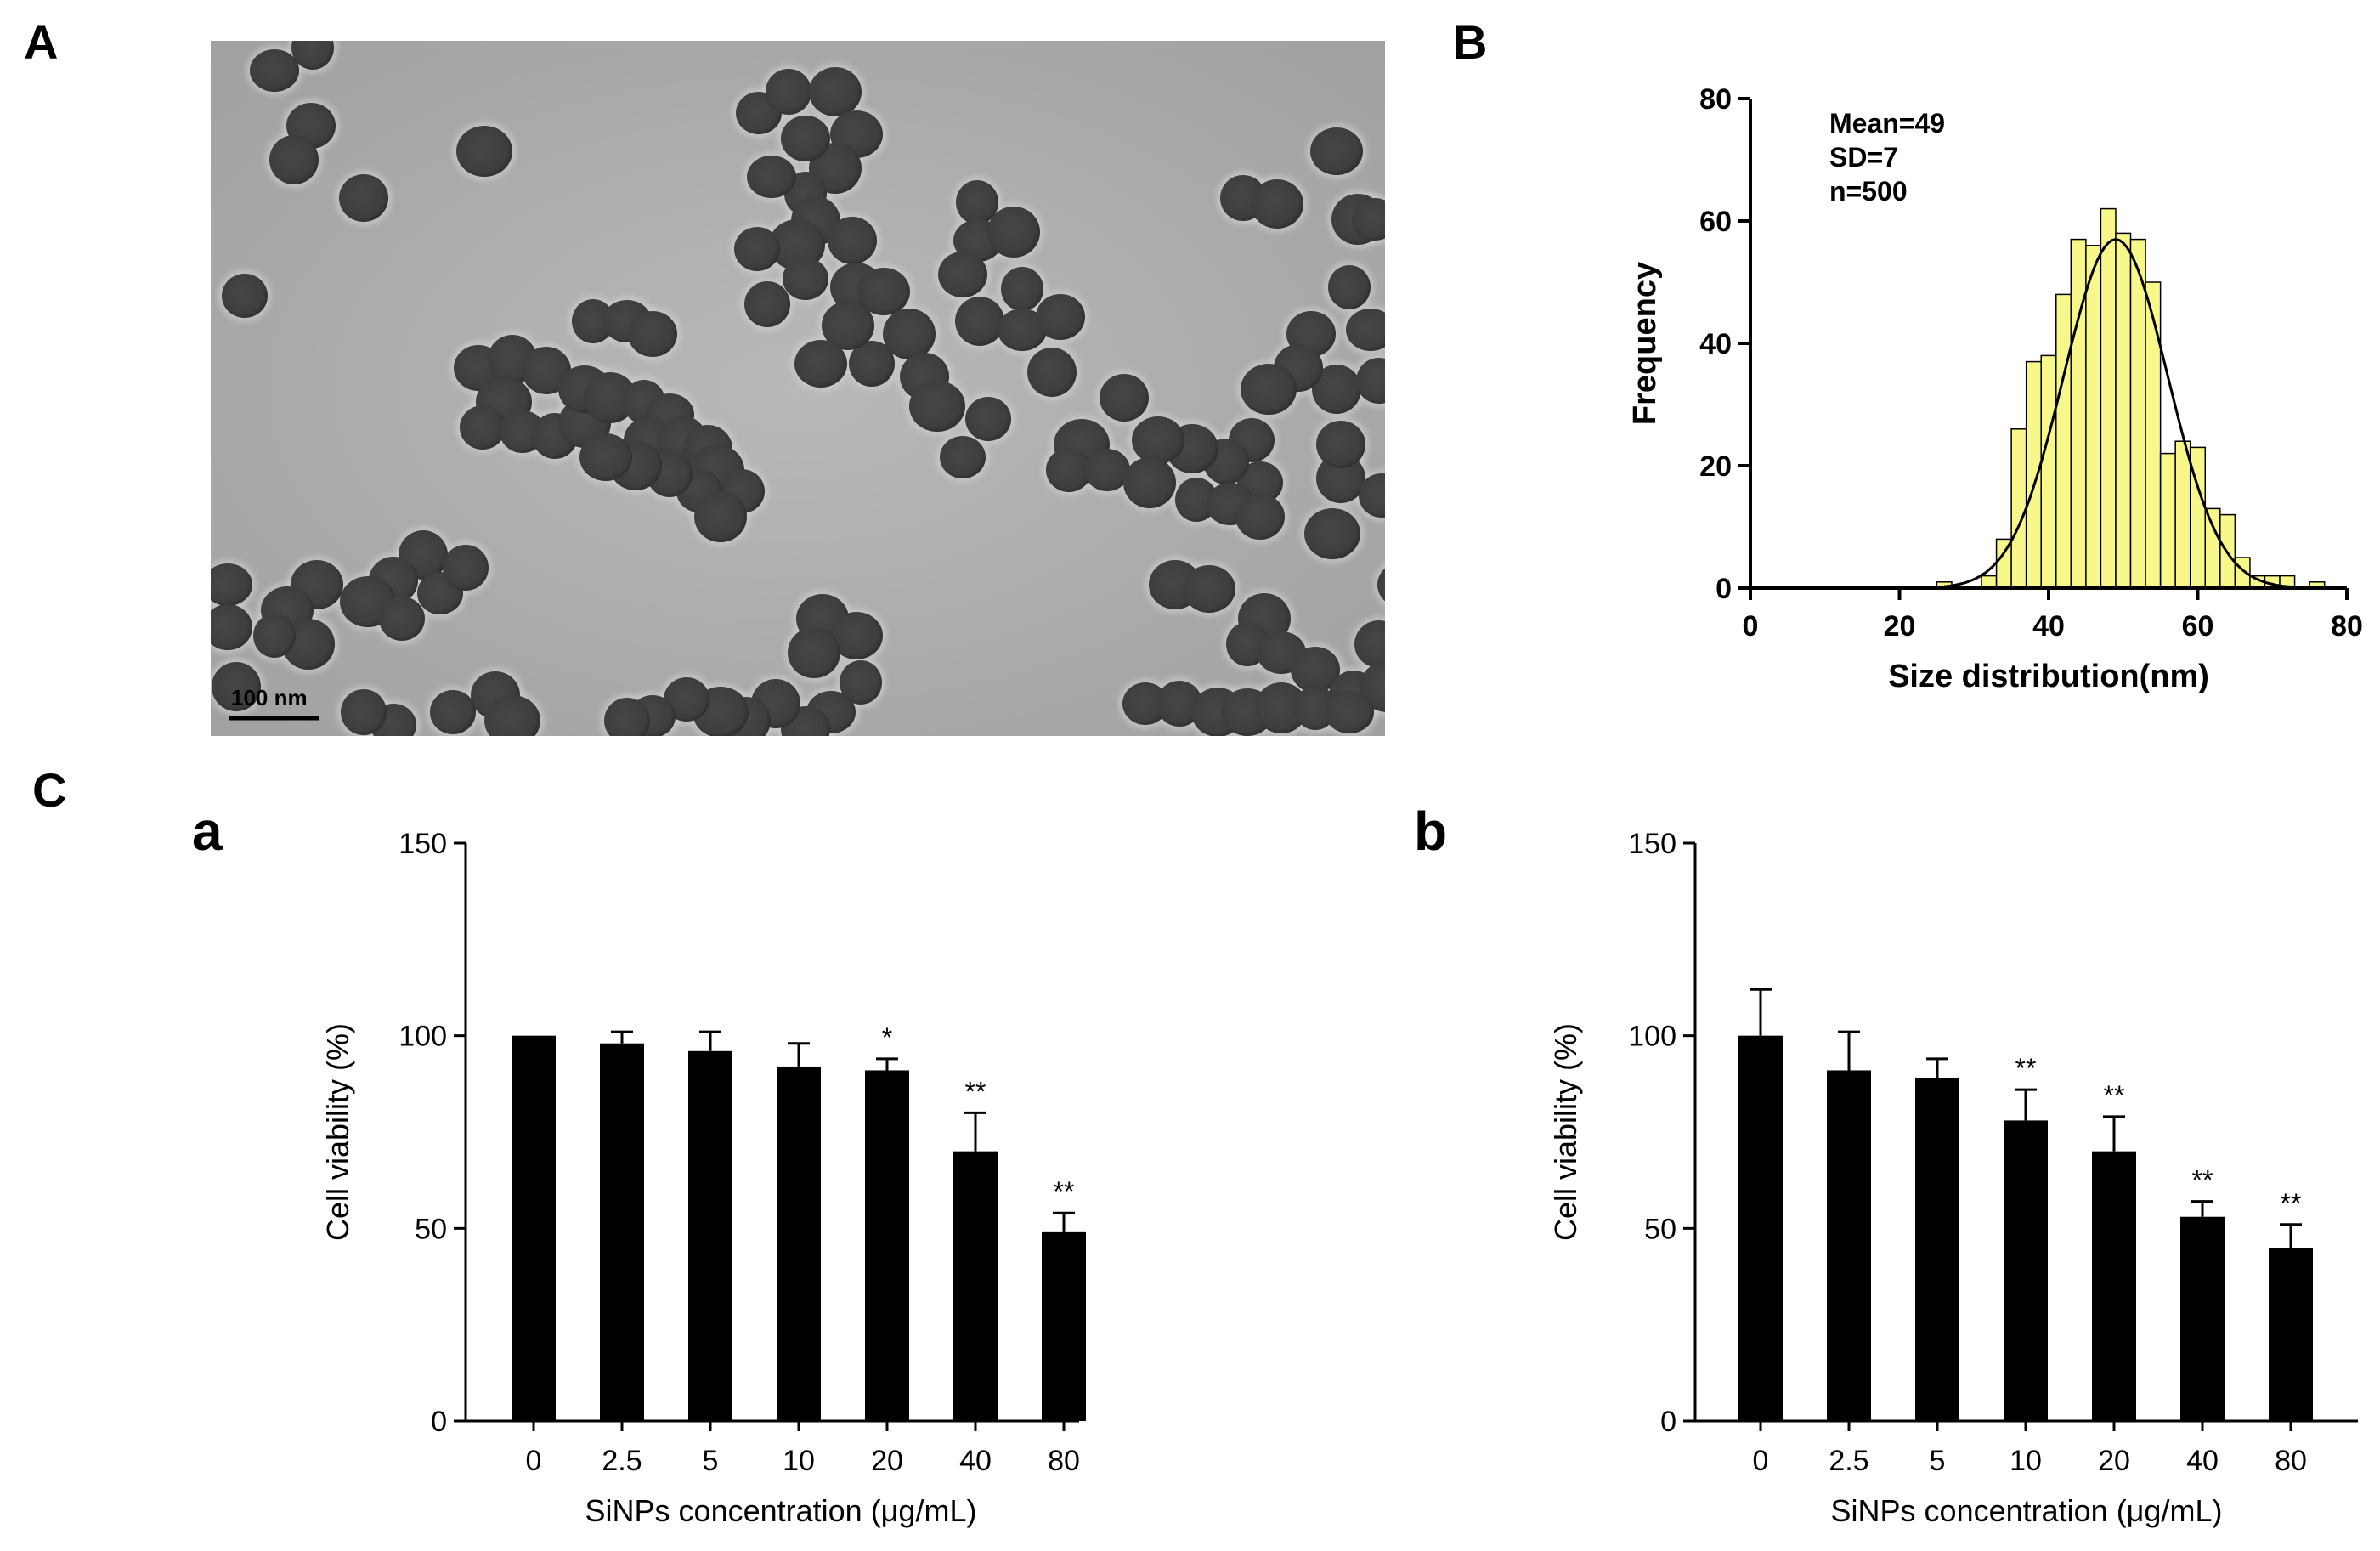 This screenshot has height=1551, width=2380. What do you see at coordinates (1431, 831) in the screenshot?
I see `panel-label-c-b: b` at bounding box center [1431, 831].